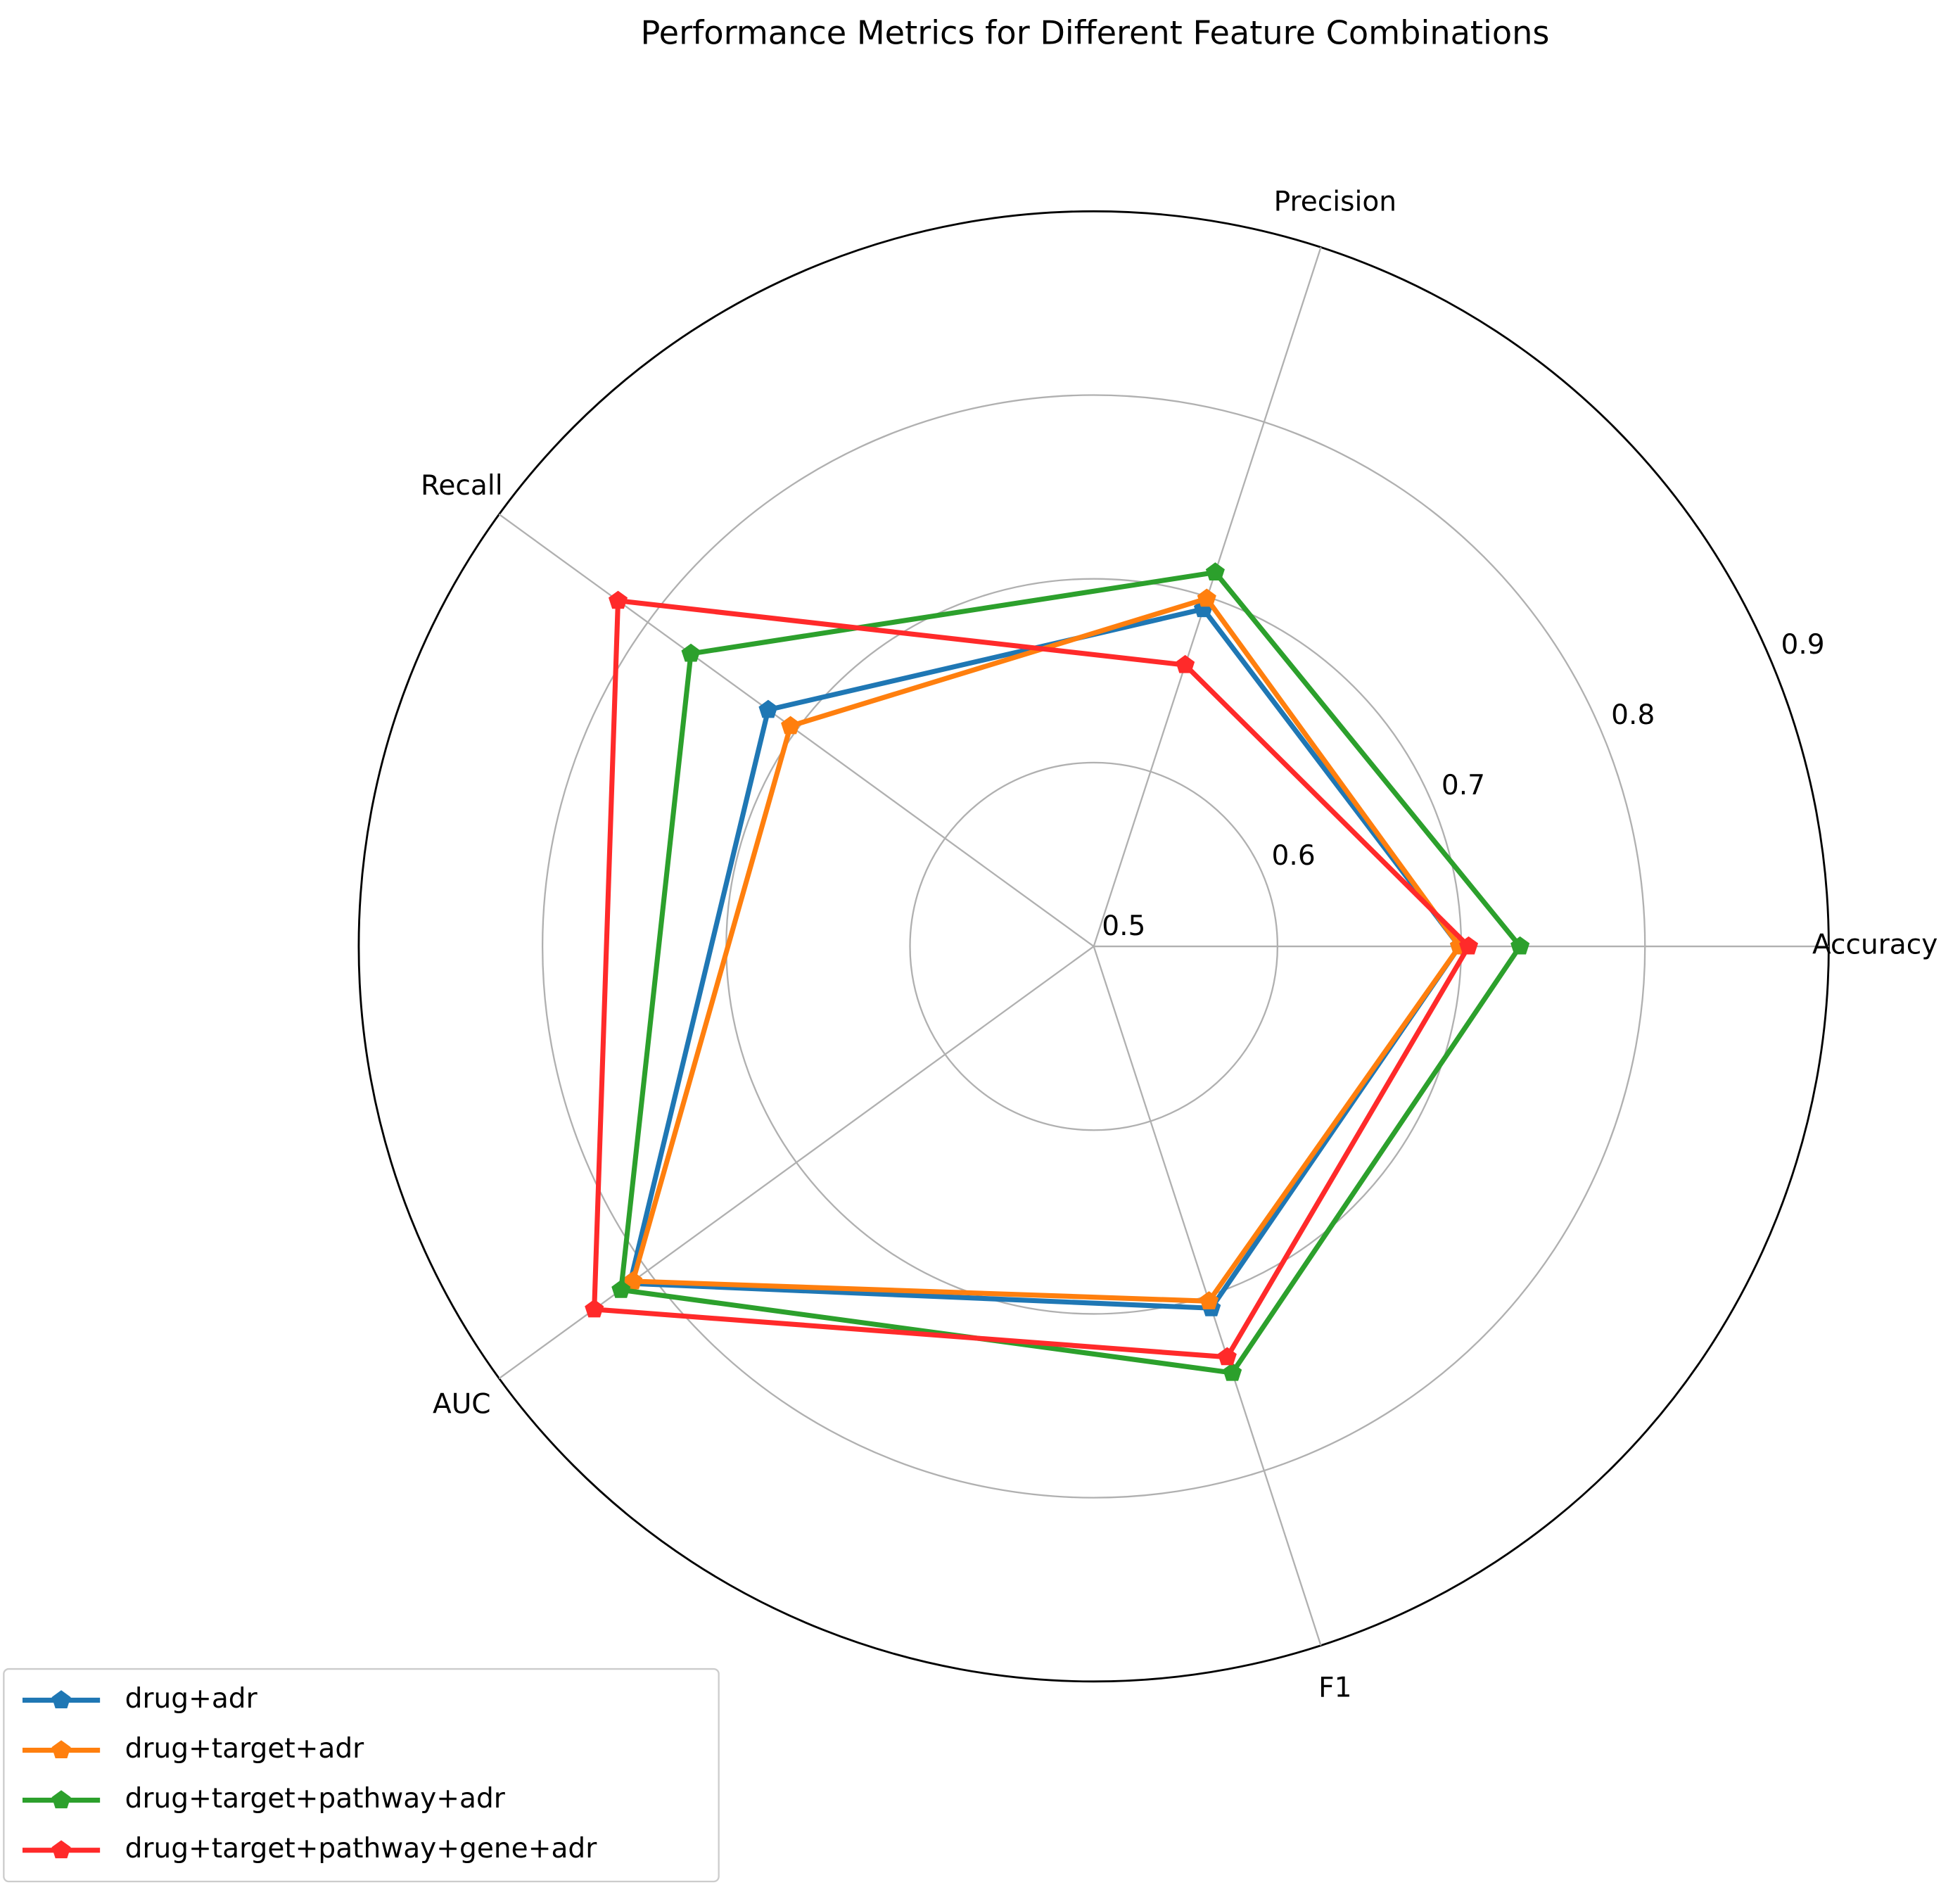 This screenshot has width=1960, height=1899. What do you see at coordinates (1335, 1688) in the screenshot?
I see `category-label: F1` at bounding box center [1335, 1688].